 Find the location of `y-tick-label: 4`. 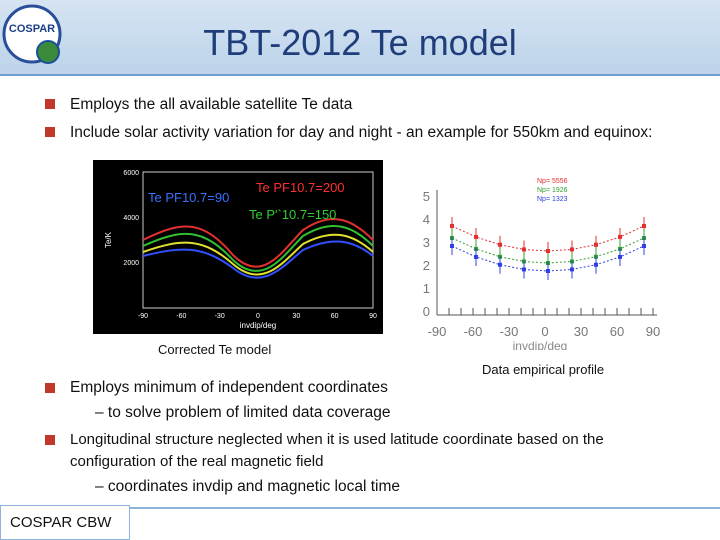

y-tick-label: 4 is located at coordinates (426, 219).